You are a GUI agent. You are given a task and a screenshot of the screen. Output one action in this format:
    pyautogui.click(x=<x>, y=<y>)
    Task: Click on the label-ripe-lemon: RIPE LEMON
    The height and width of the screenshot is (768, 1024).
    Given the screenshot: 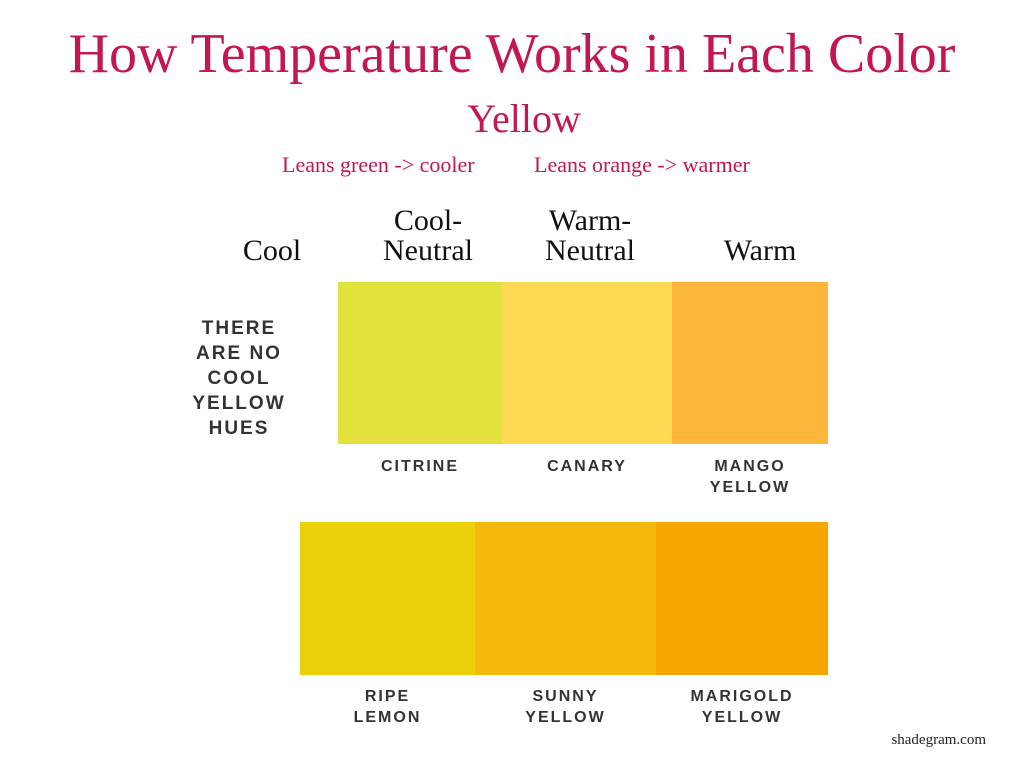 What is the action you would take?
    pyautogui.click(x=387, y=707)
    